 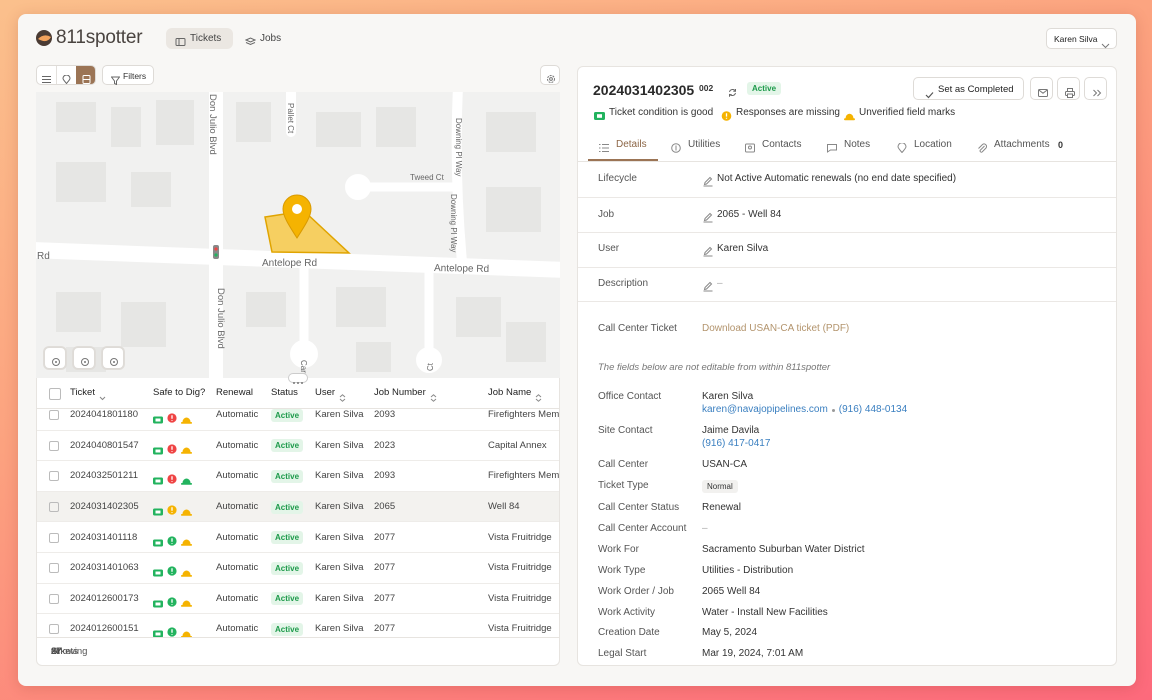 I want to click on filter-icon-part, so click(x=115, y=80).